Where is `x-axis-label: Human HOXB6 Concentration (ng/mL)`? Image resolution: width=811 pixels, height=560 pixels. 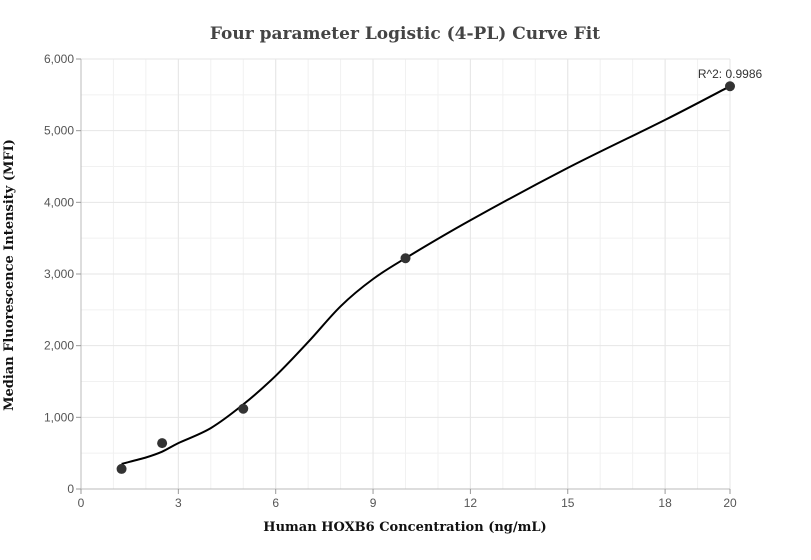
x-axis-label: Human HOXB6 Concentration (ng/mL) is located at coordinates (404, 527).